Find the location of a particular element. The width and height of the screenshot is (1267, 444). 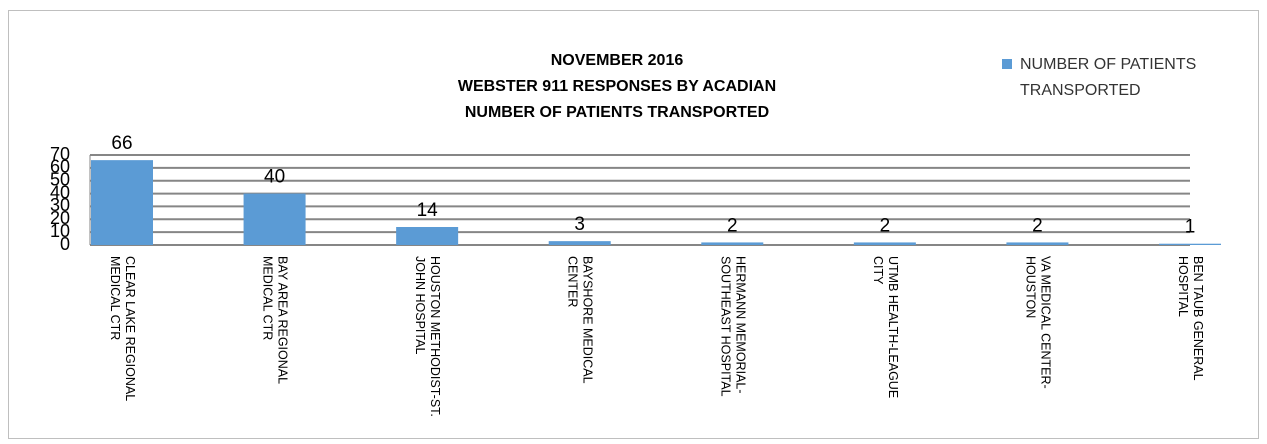

y-tick-label: 10 is located at coordinates (60, 231).